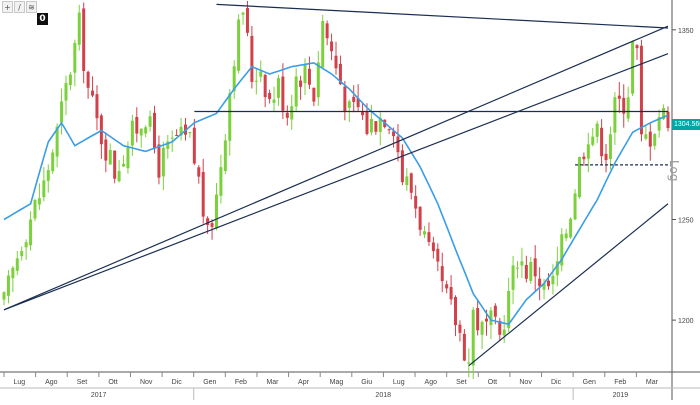 The image size is (700, 405). What do you see at coordinates (82, 382) in the screenshot?
I see `x-tick-label: Set` at bounding box center [82, 382].